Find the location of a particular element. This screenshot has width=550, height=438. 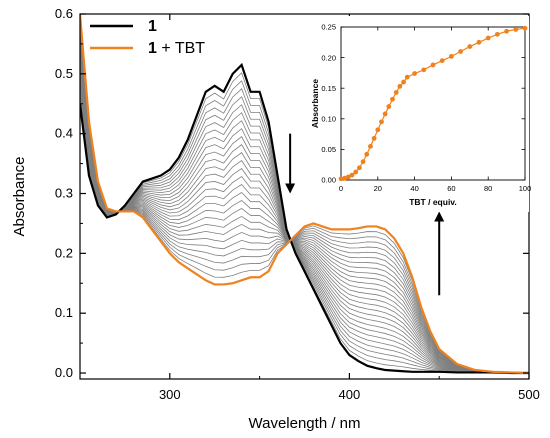

inset-x-tick-label: 80 is located at coordinates (488, 188).